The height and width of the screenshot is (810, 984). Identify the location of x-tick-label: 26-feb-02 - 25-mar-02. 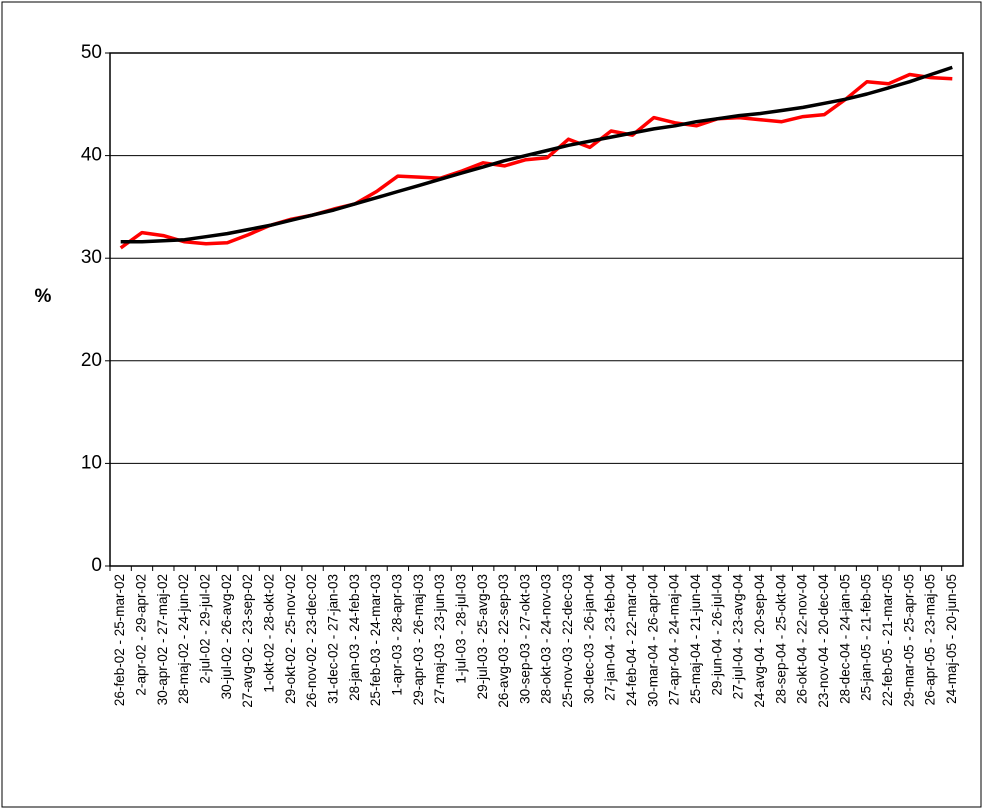
(119, 640).